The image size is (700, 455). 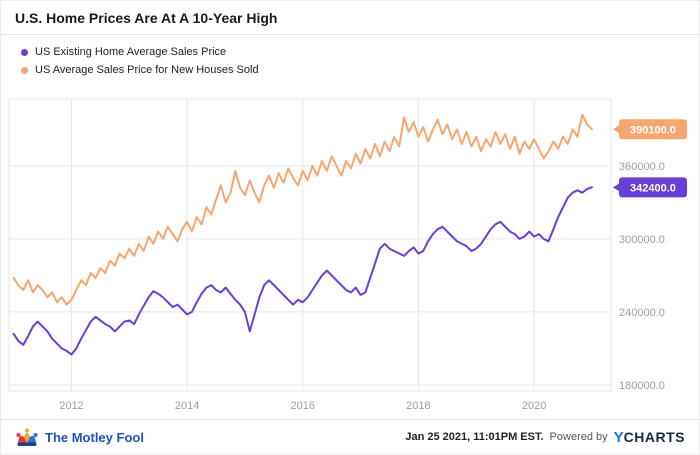 I want to click on chart-title: U.S. Home Prices Are At A 10-Year High, so click(x=146, y=17).